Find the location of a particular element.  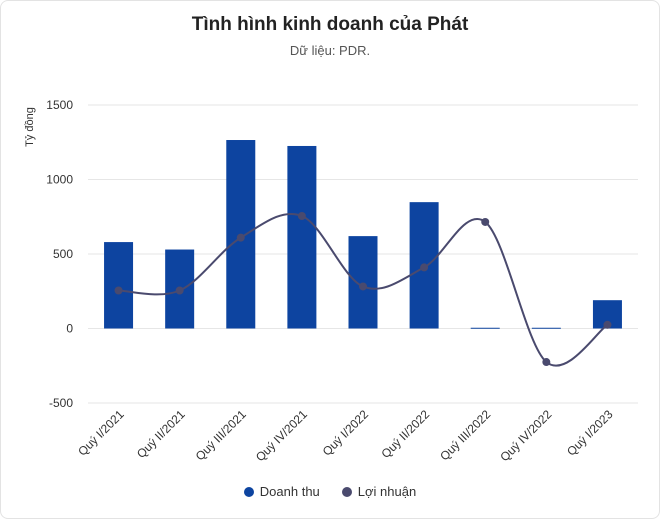

y-tick-labels: 1500 1000 500 0 -500 is located at coordinates (59, 254).